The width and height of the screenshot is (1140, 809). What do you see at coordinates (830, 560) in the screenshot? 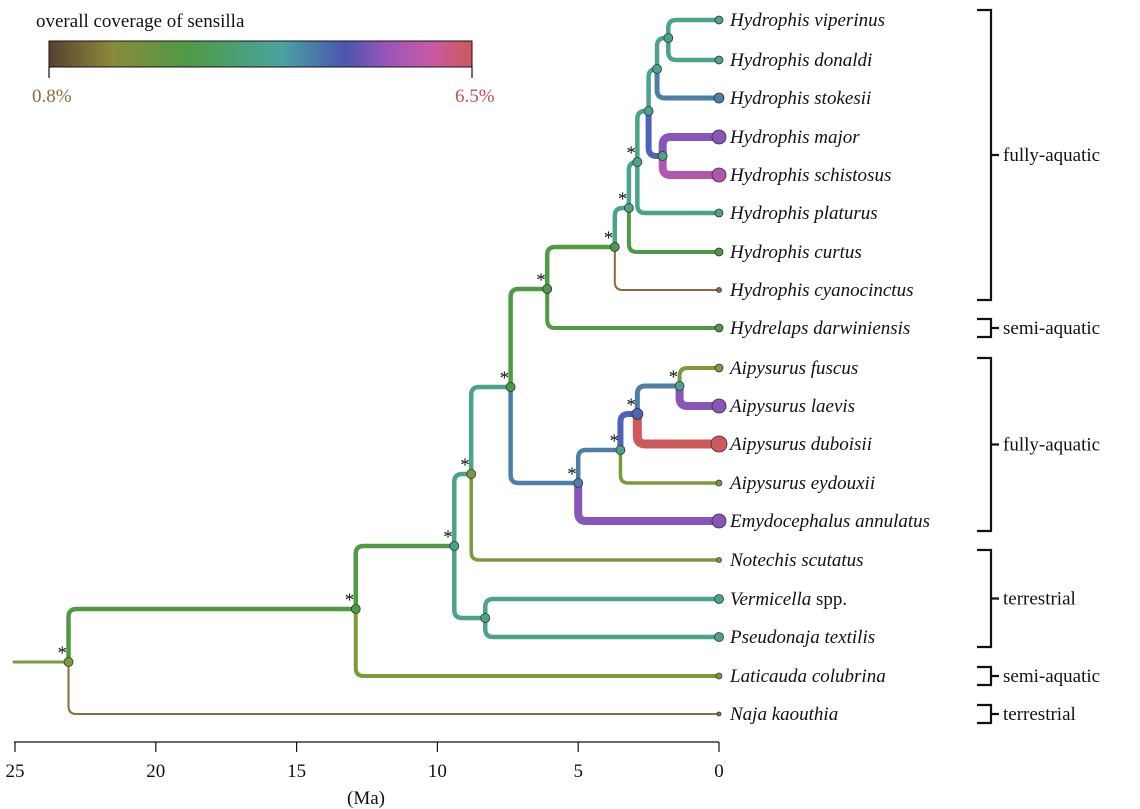
I see `taxon-epithet: scutatus` at bounding box center [830, 560].